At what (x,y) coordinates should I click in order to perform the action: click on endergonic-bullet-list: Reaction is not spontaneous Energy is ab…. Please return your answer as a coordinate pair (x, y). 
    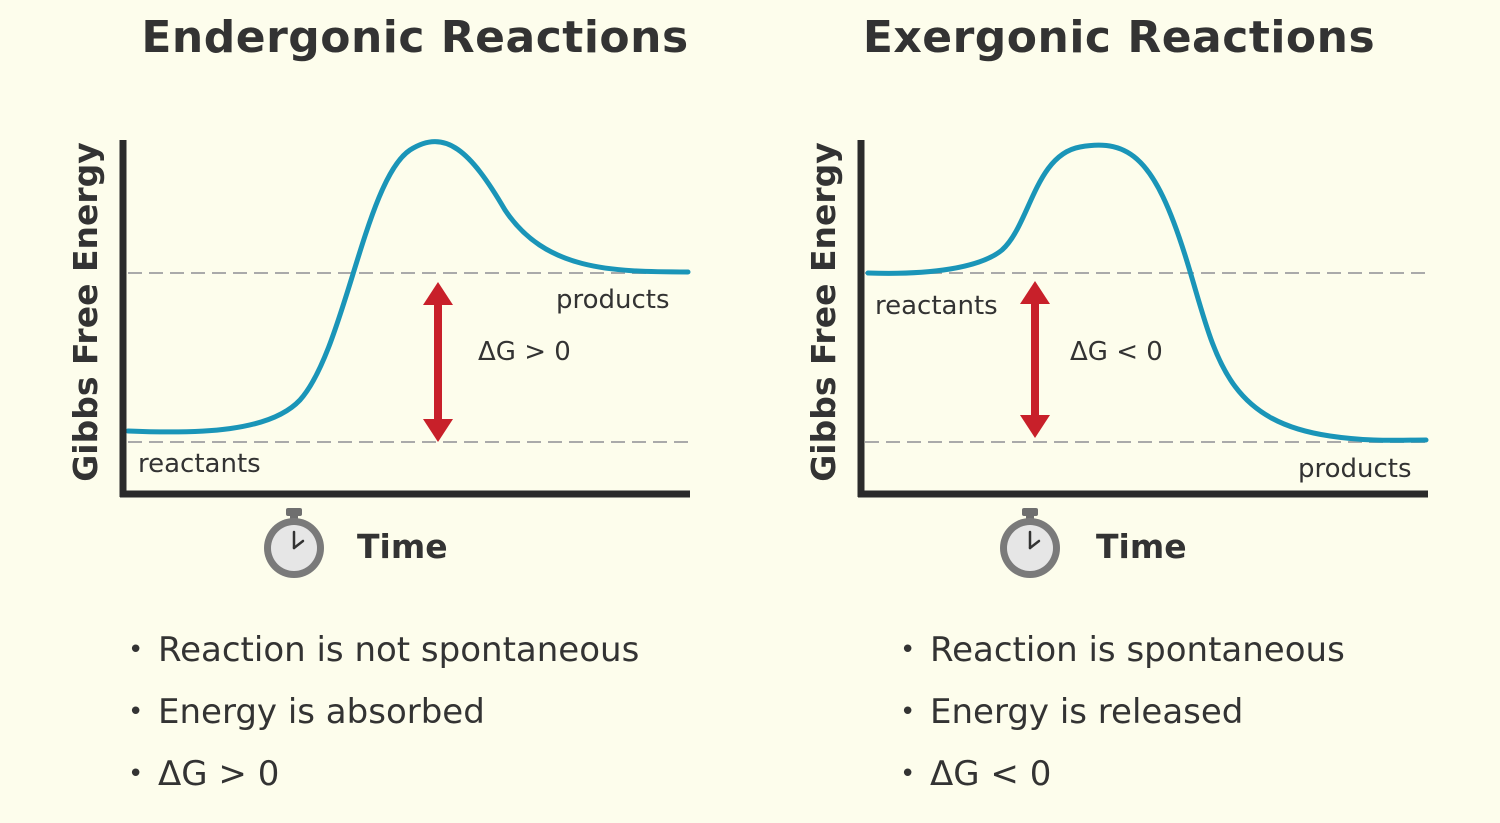
    Looking at the image, I should click on (383, 718).